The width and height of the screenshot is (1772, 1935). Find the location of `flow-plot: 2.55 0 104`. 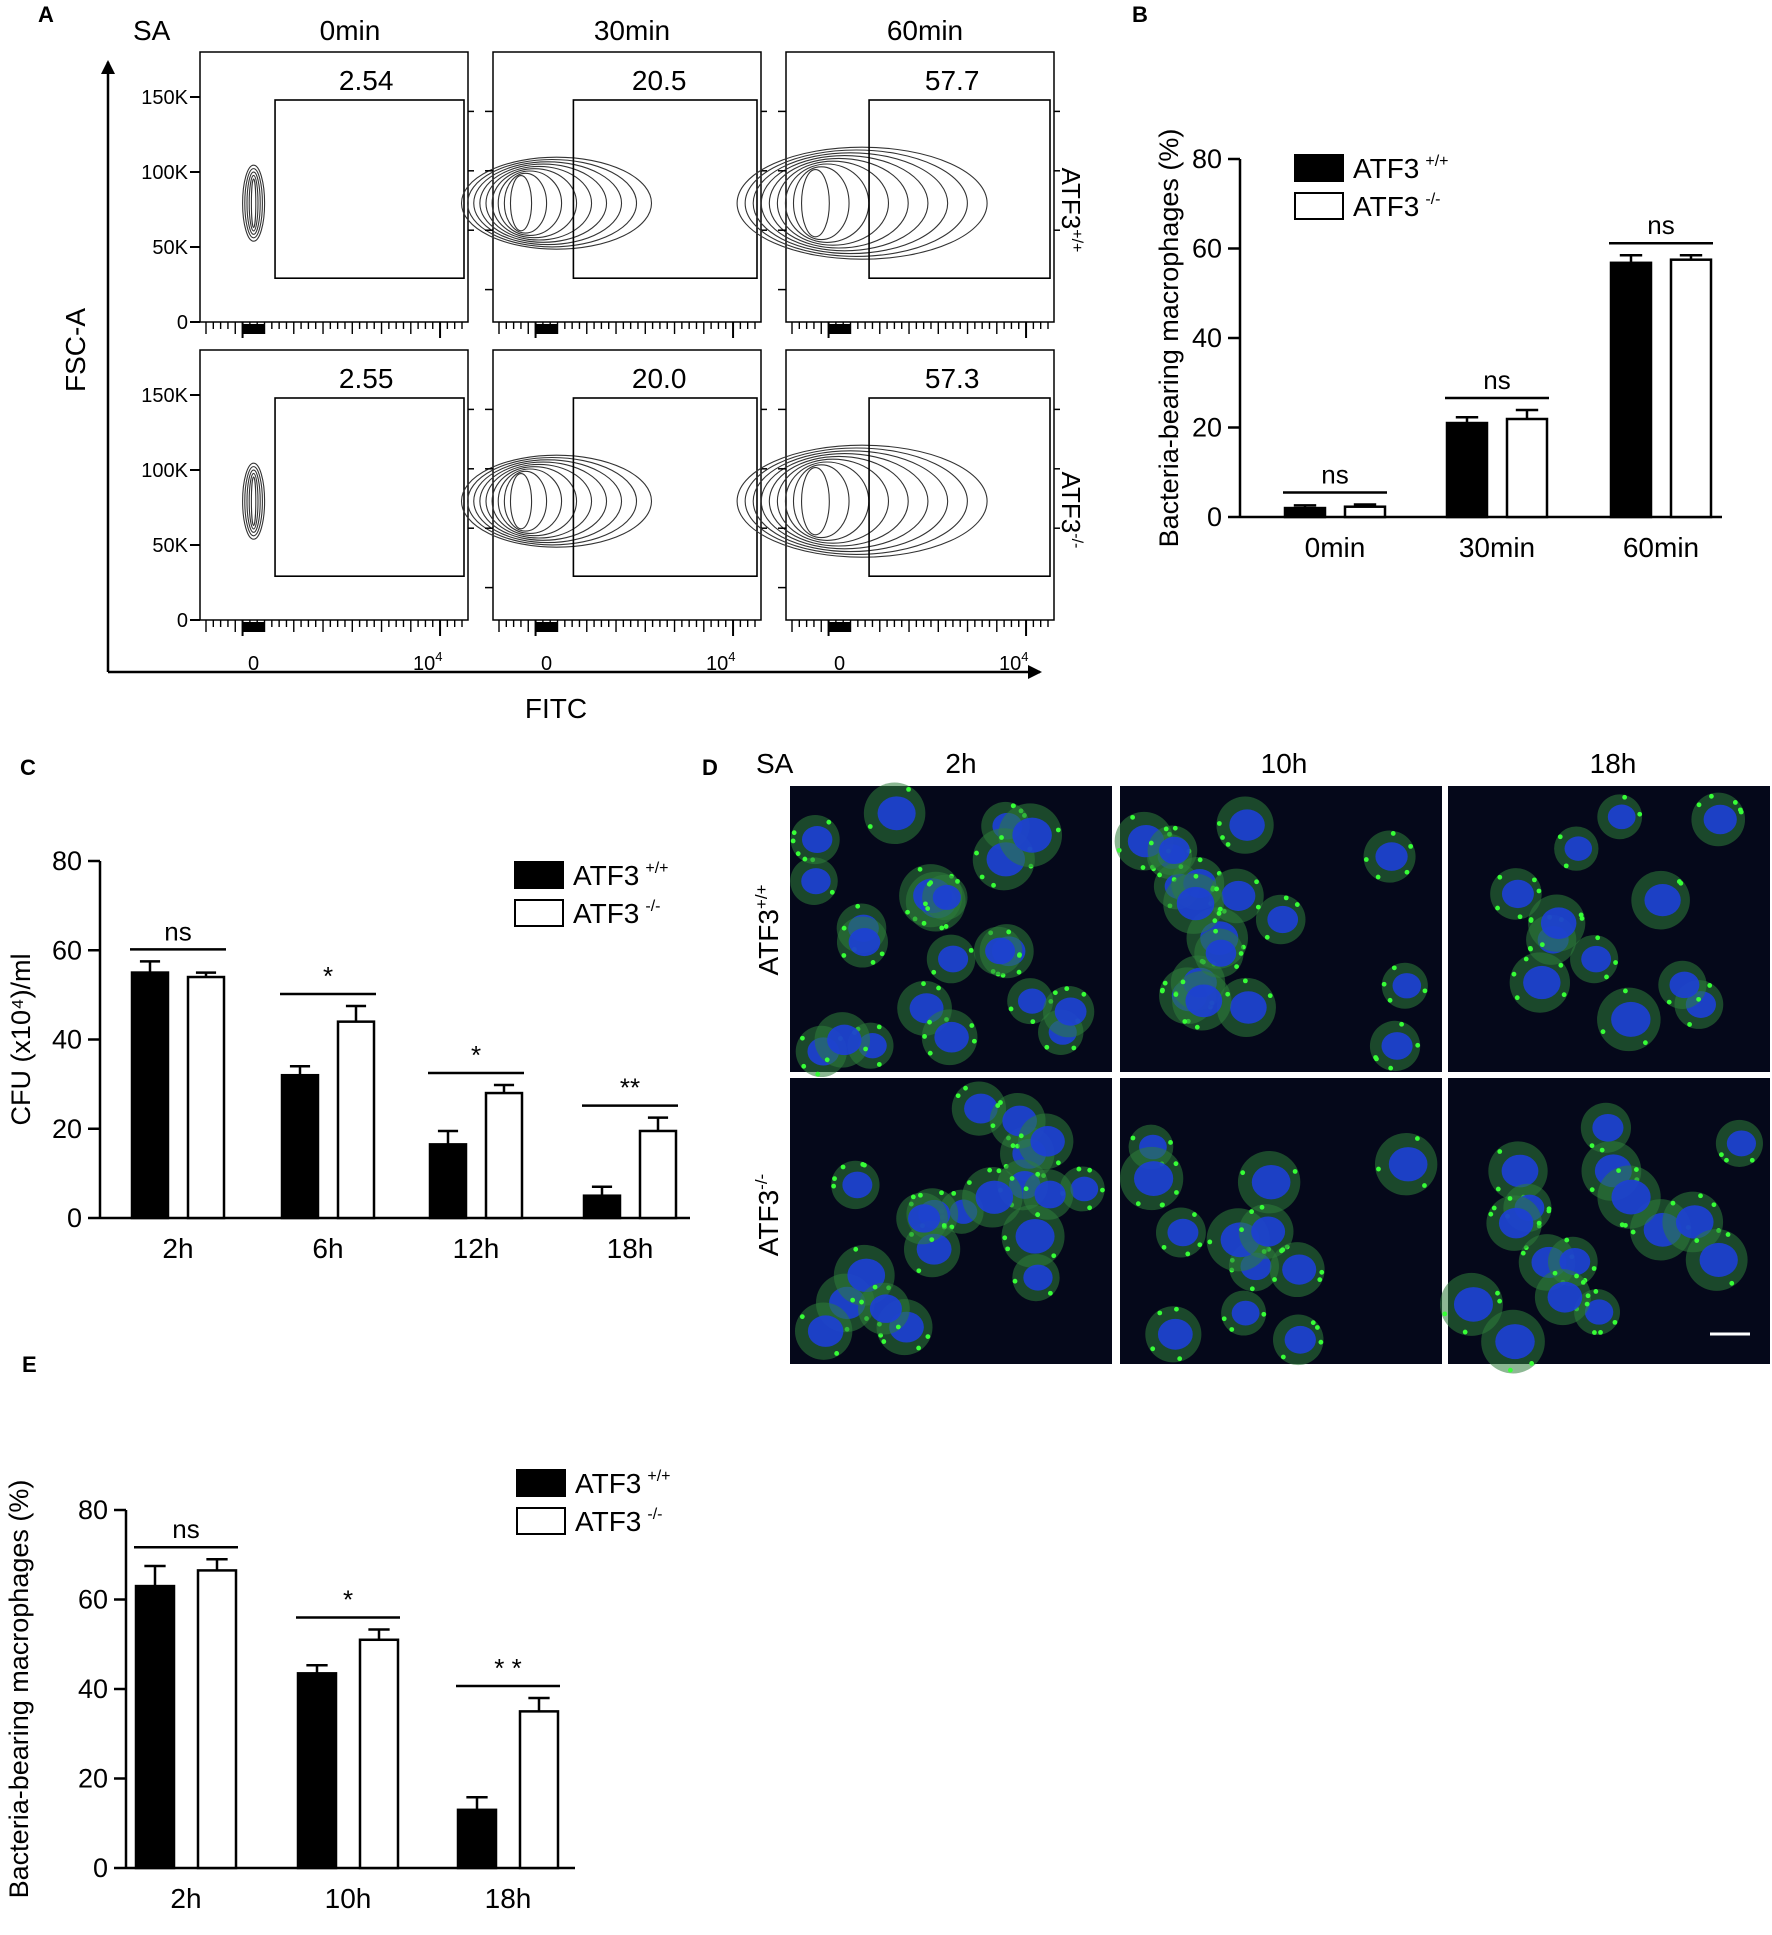

flow-plot: 2.55 0 104 is located at coordinates (336, 512).